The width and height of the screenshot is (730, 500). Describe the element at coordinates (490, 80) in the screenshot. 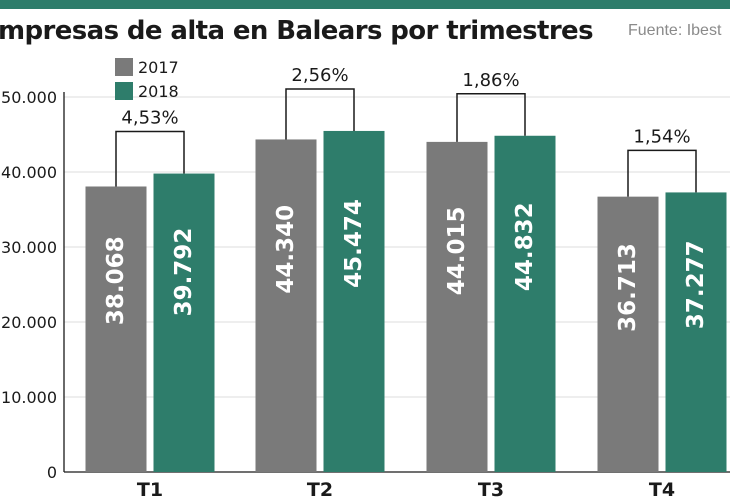

I see `growth-label: 1,86%` at that location.